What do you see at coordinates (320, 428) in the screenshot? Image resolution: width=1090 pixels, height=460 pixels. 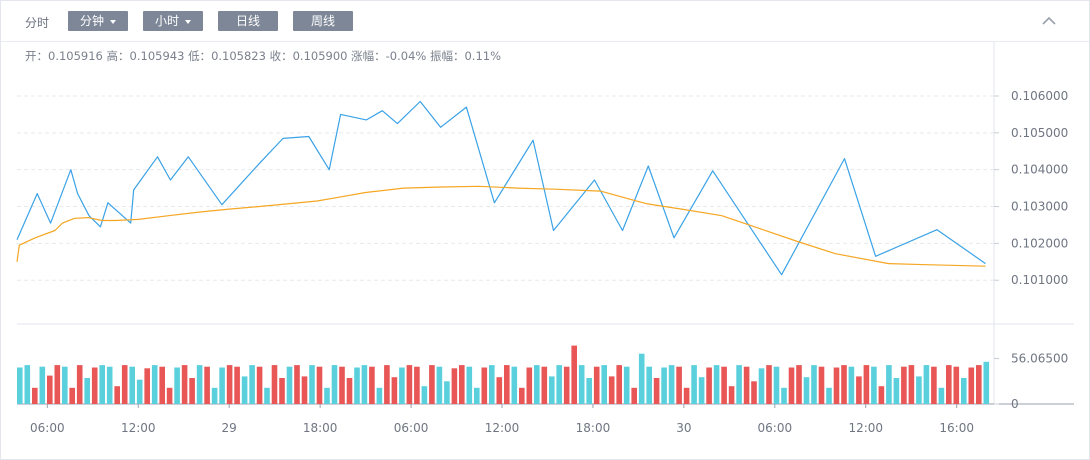 I see `x-tick-label: 18:00` at bounding box center [320, 428].